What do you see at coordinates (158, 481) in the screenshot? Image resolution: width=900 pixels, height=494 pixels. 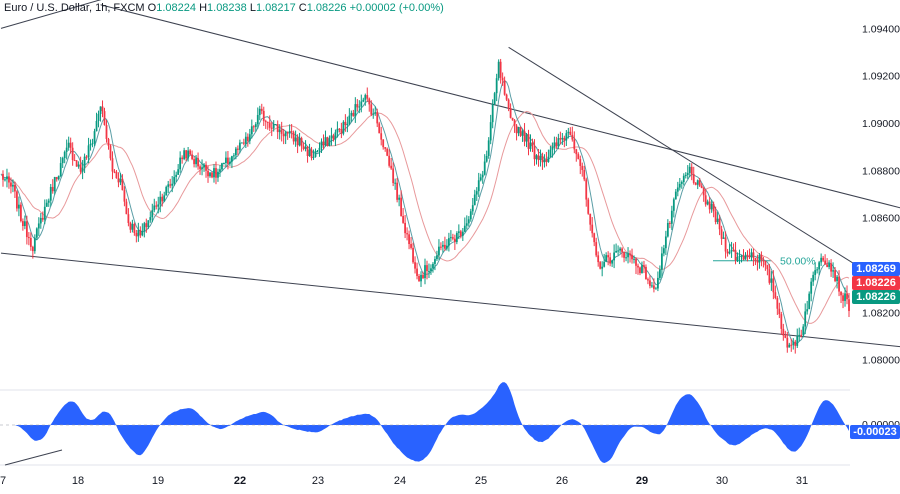 I see `time-tick-label: 19` at bounding box center [158, 481].